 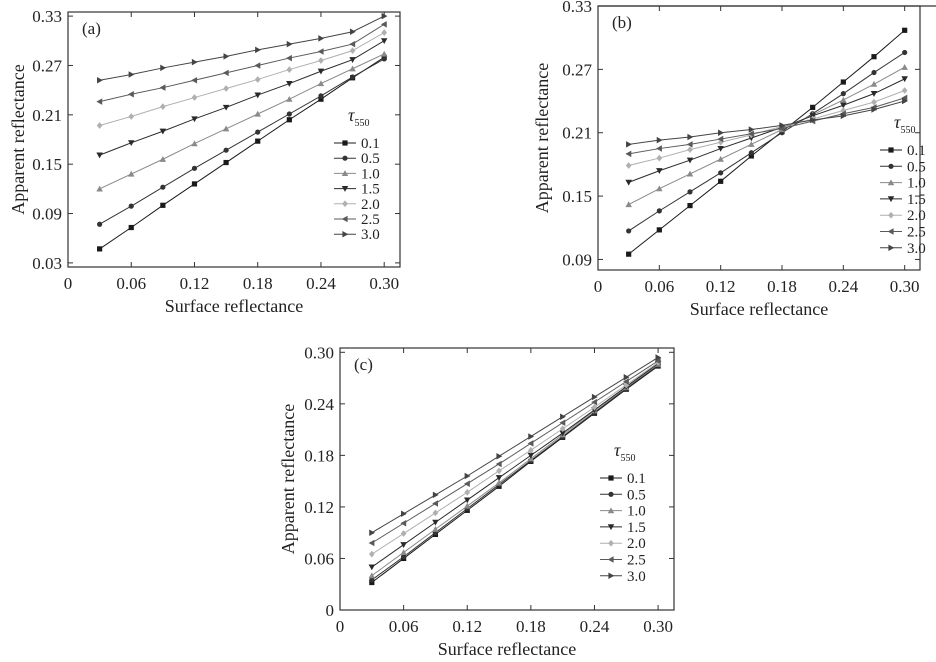 I want to click on panel-label-a: (a), so click(x=91, y=28).